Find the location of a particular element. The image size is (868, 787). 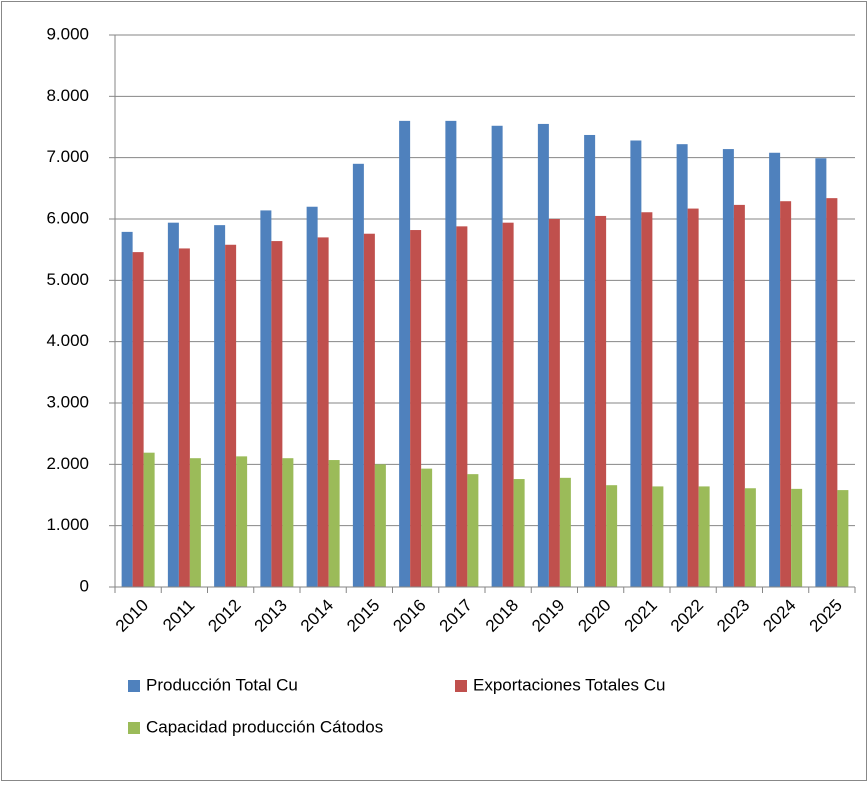

y-tick-label: 0 is located at coordinates (84, 585).